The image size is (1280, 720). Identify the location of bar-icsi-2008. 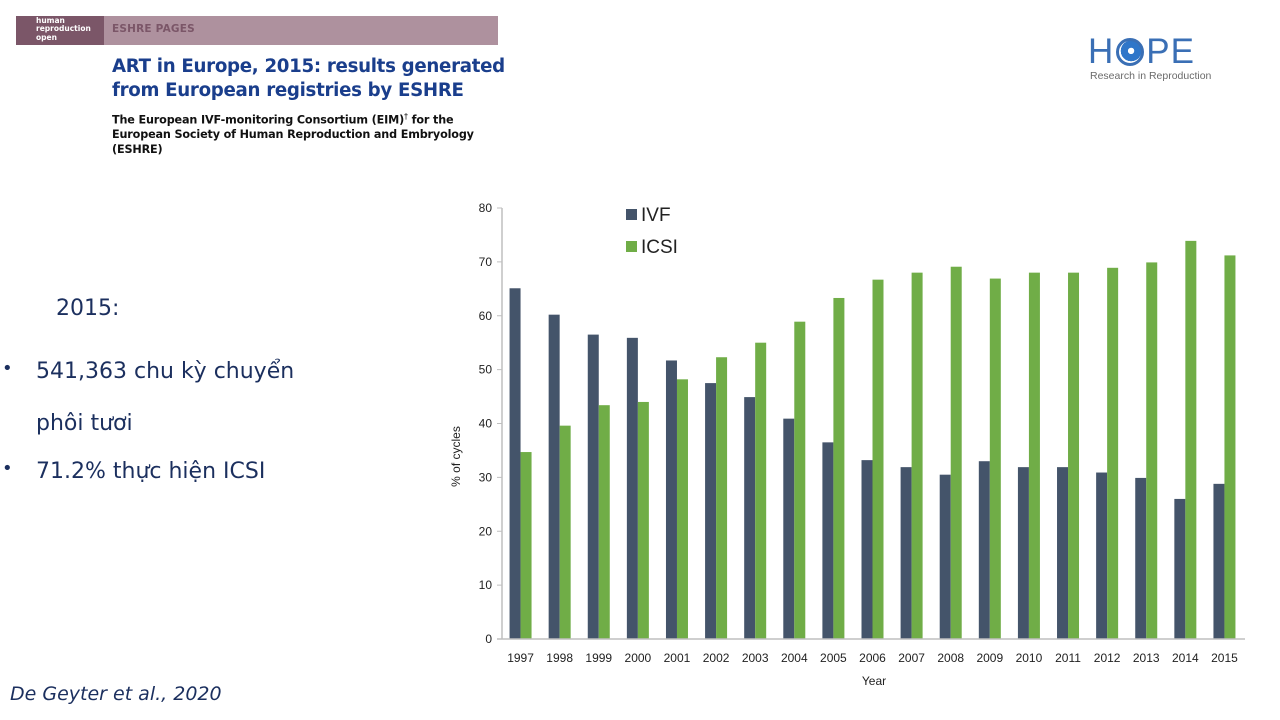
(956, 452).